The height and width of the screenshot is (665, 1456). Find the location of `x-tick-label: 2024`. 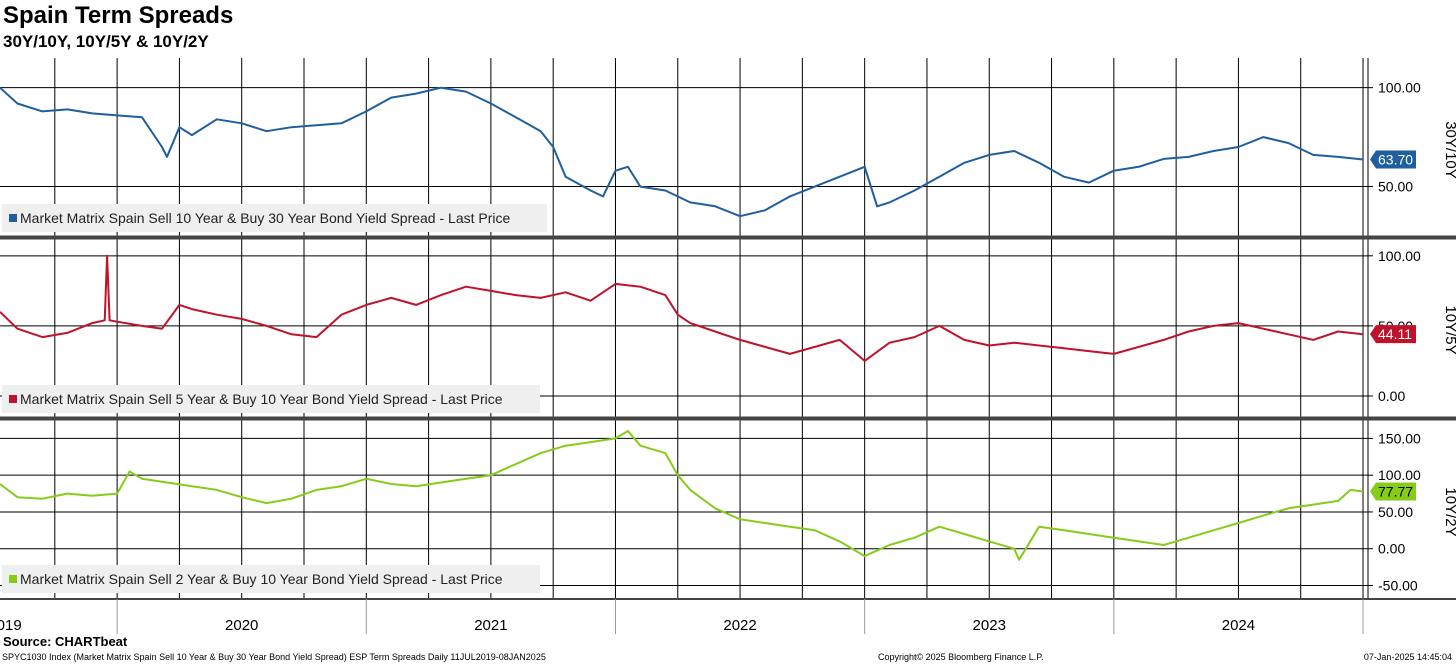

x-tick-label: 2024 is located at coordinates (1238, 625).